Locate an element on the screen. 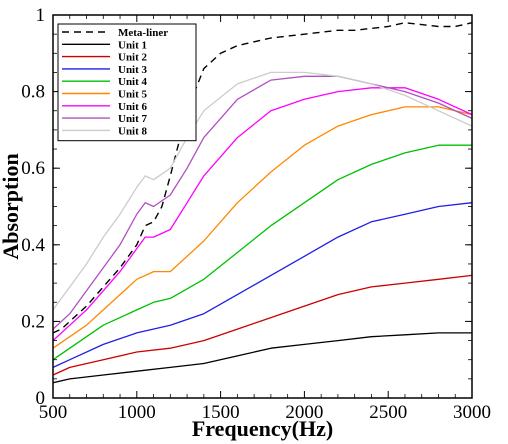 This screenshot has height=444, width=508. legend-label: Unit 1 is located at coordinates (132, 45).